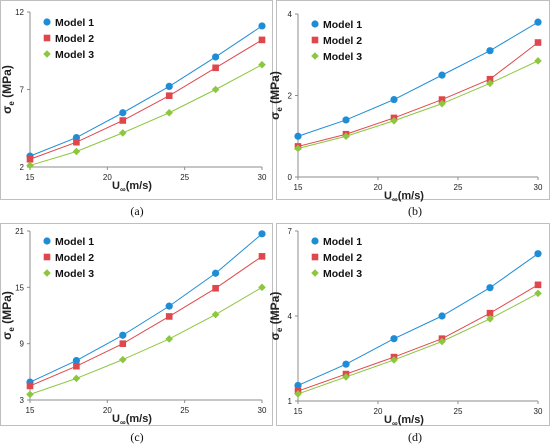  Describe the element at coordinates (137, 437) in the screenshot. I see `caption-c: (c)` at that location.